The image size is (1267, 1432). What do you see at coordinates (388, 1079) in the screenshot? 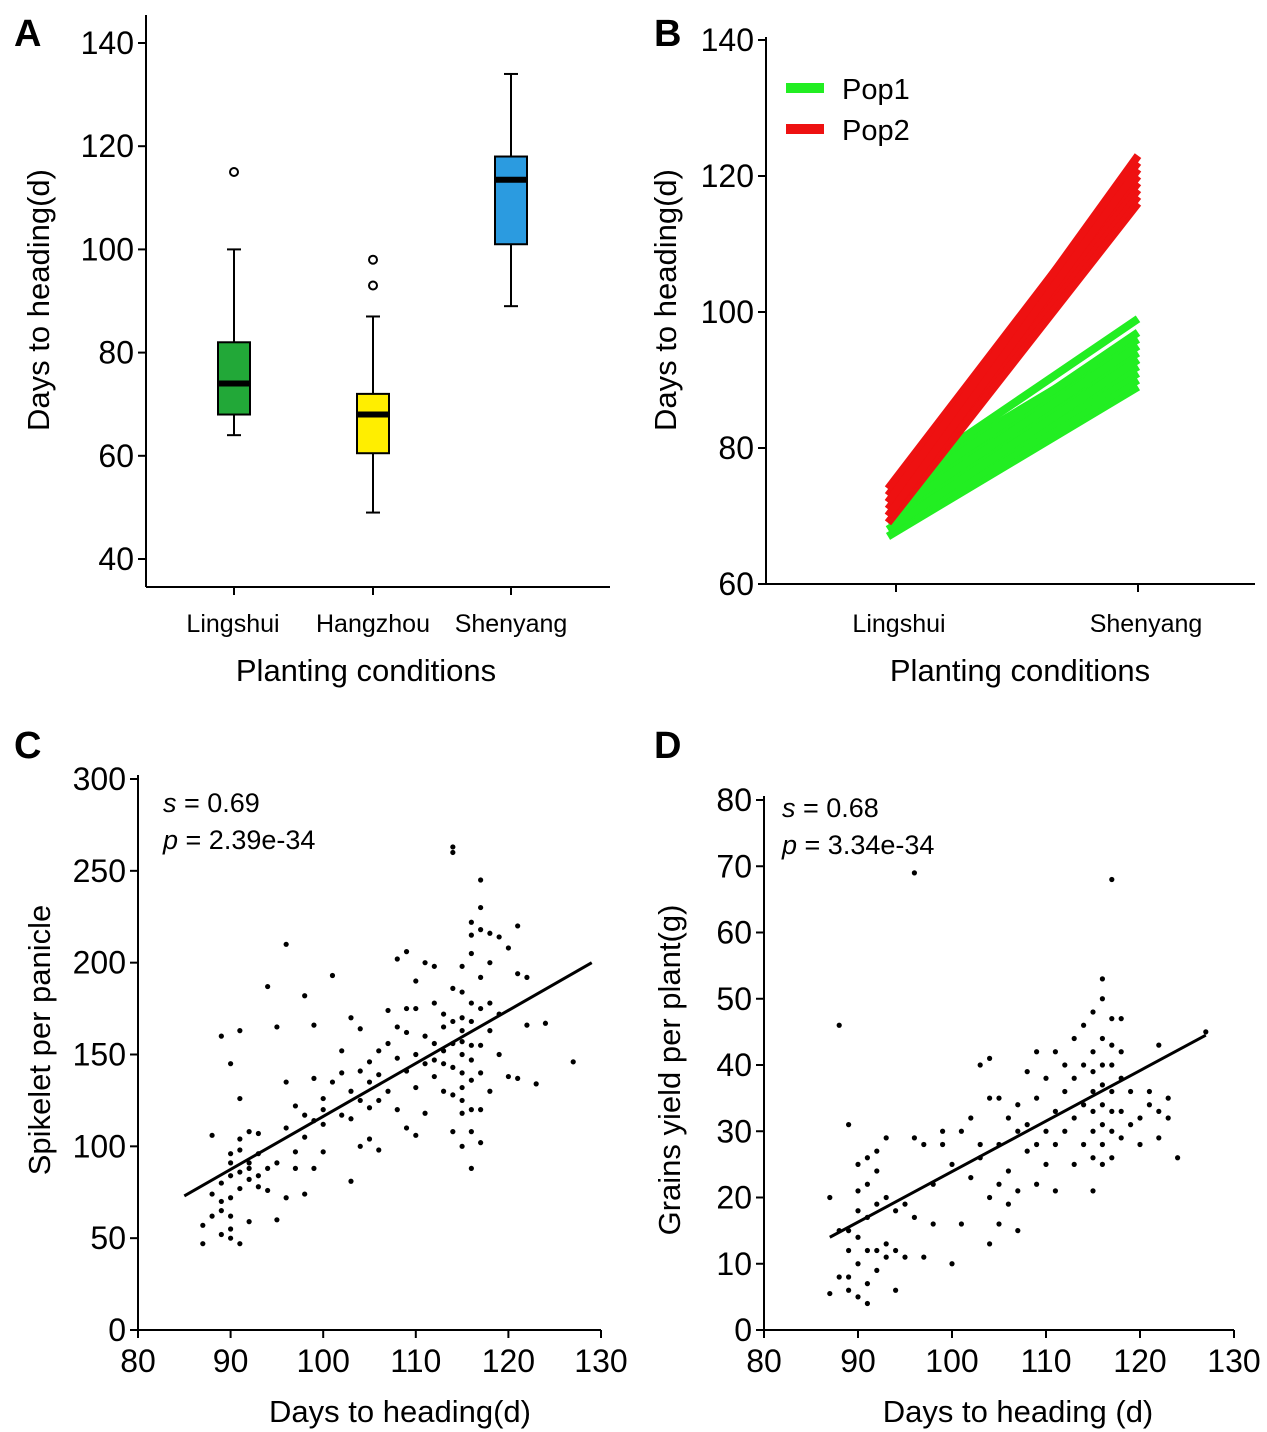
I see `regression-line` at bounding box center [388, 1079].